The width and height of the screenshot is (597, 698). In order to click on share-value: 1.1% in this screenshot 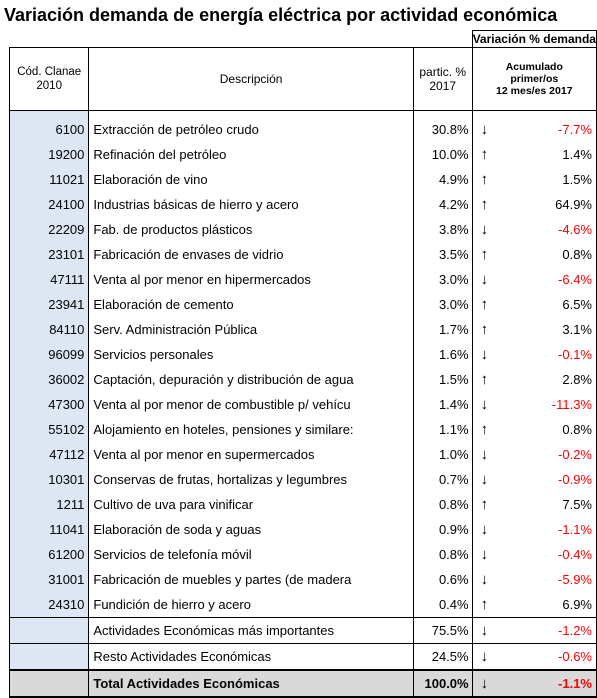, I will do `click(442, 429)`.